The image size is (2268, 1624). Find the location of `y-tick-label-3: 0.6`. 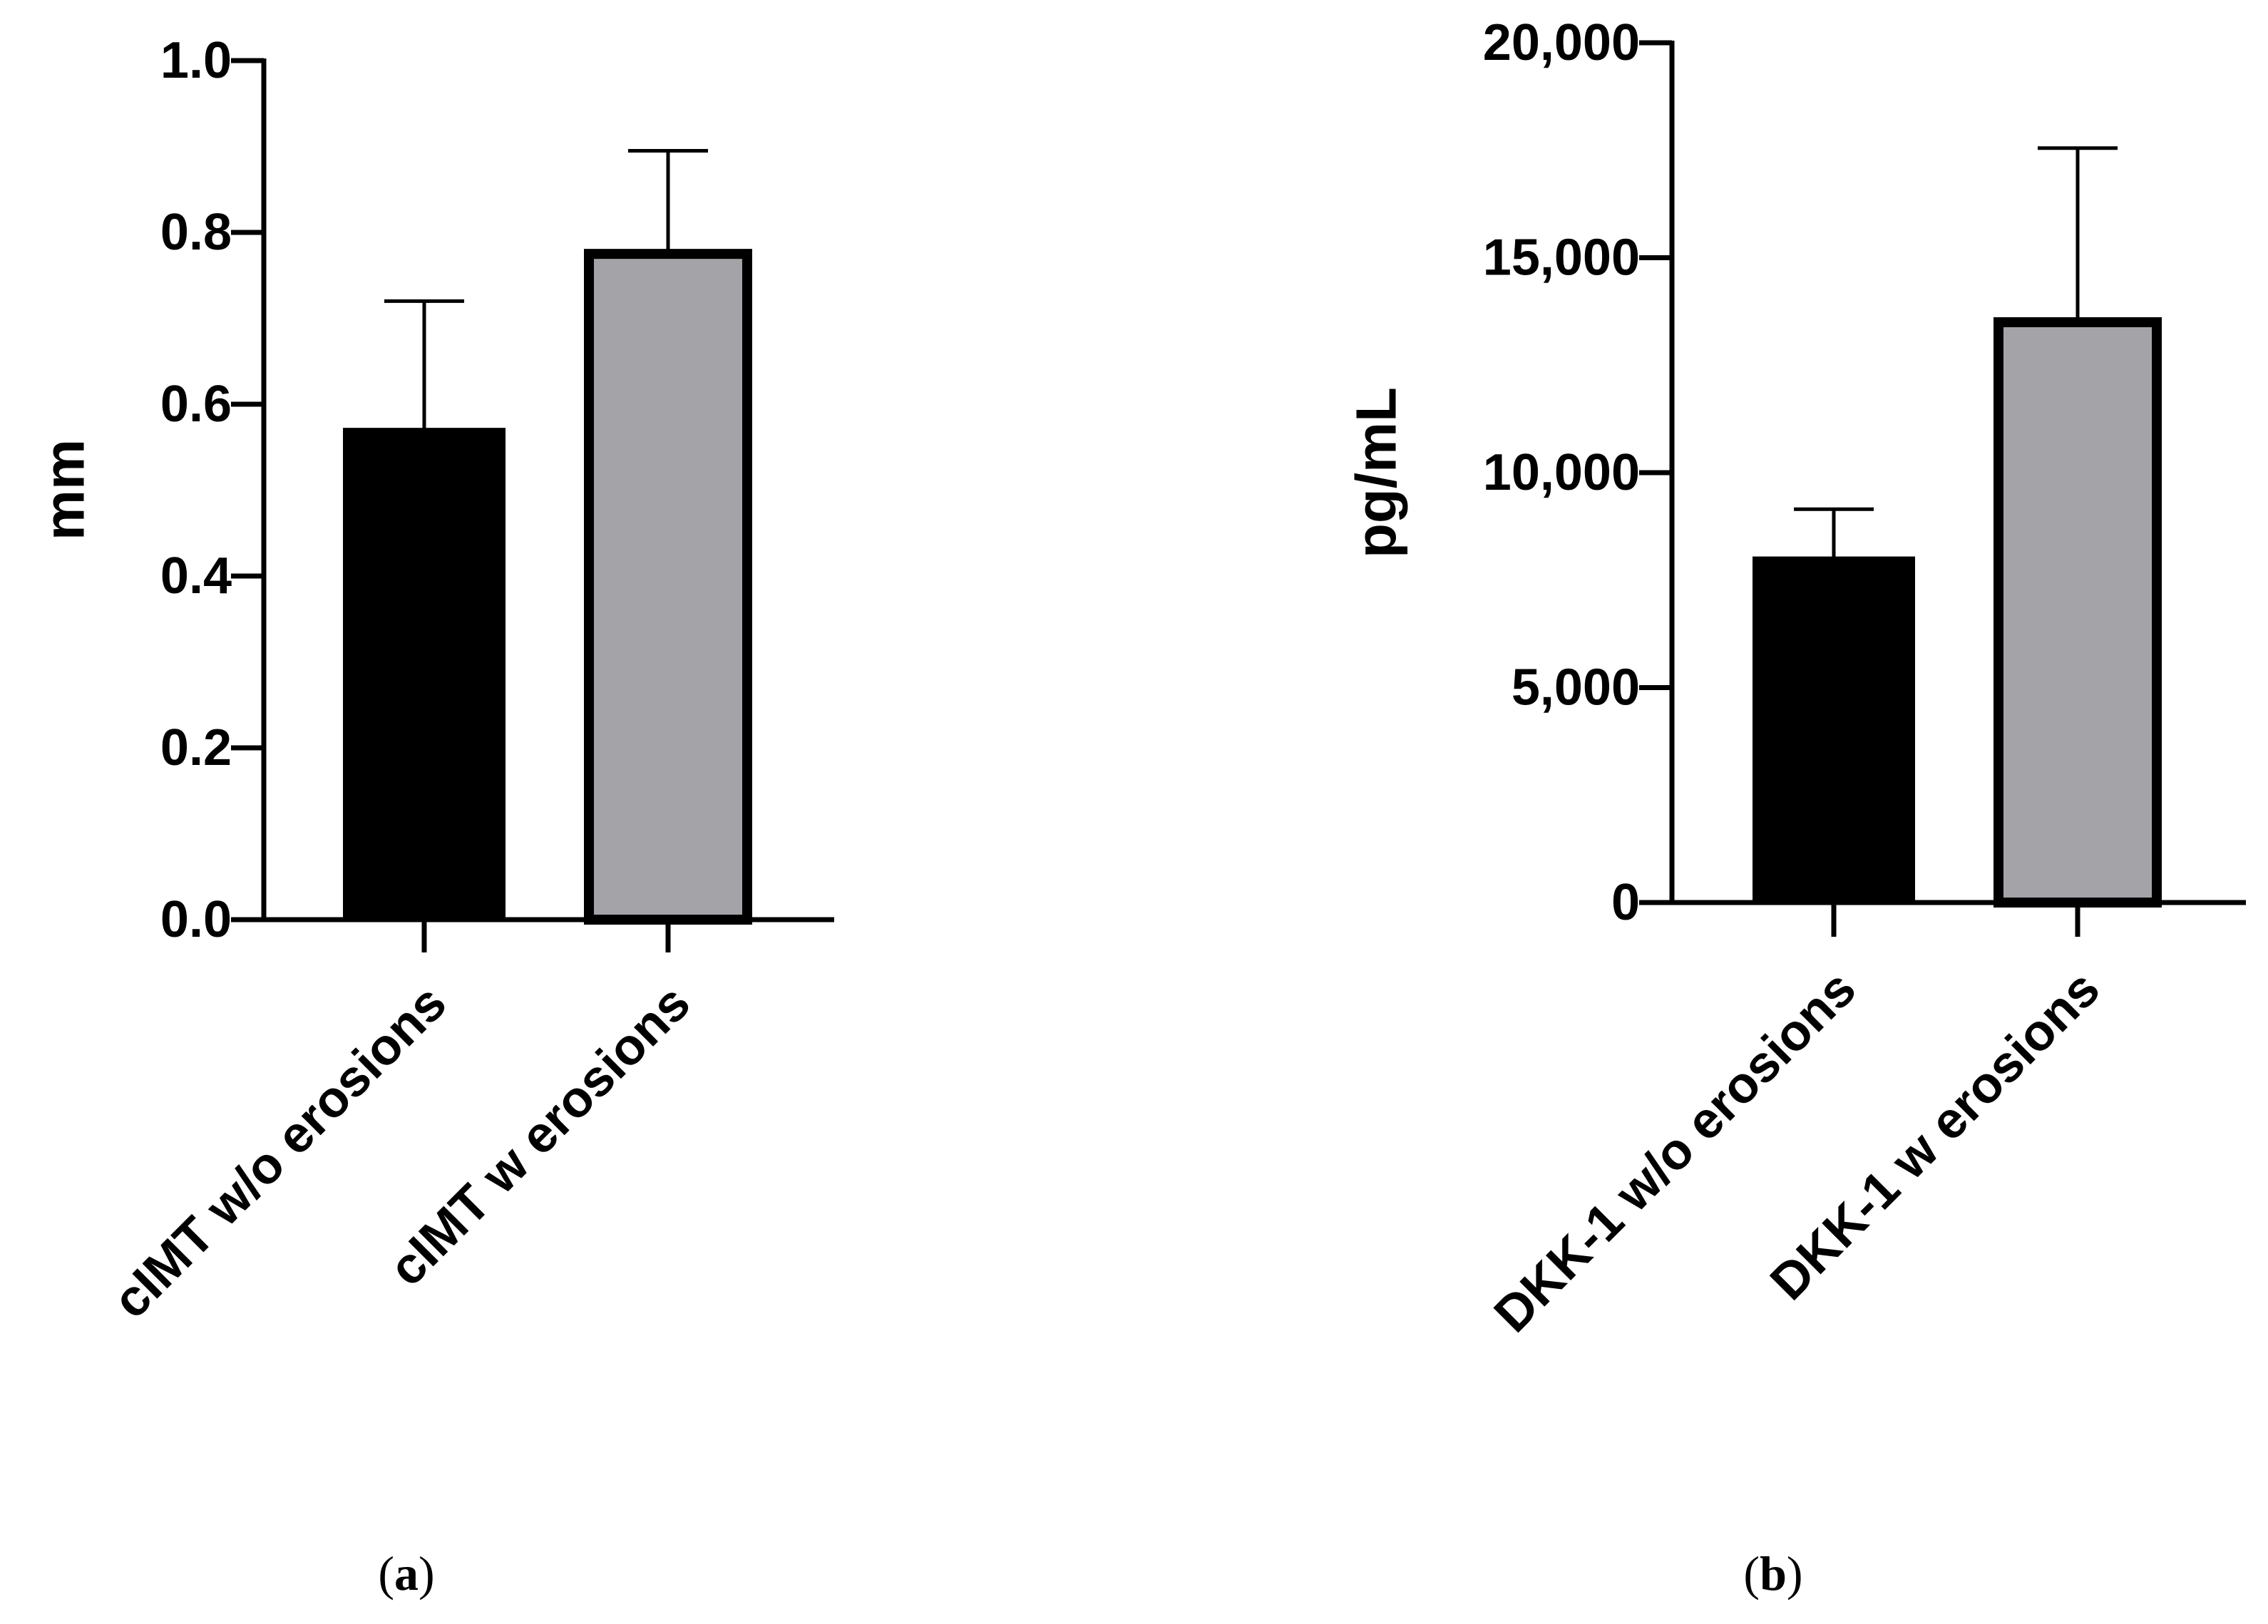

y-tick-label-3: 0.6 is located at coordinates (196, 404).